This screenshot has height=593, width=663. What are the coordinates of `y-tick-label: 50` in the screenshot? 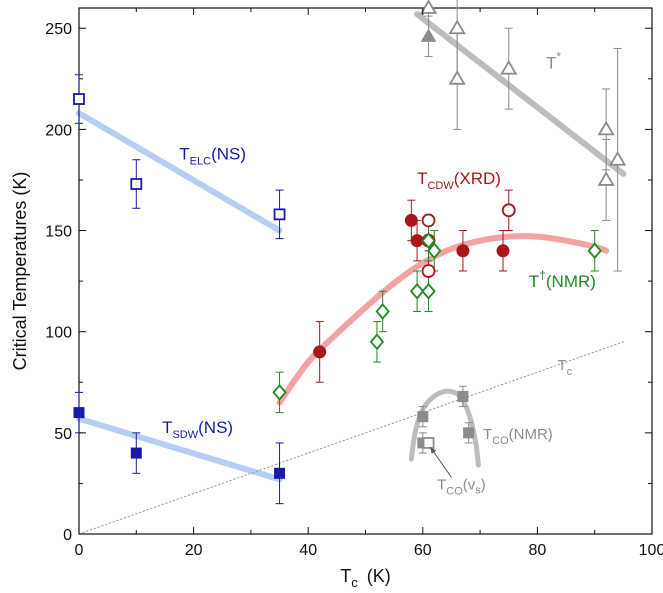 It's located at (63, 434).